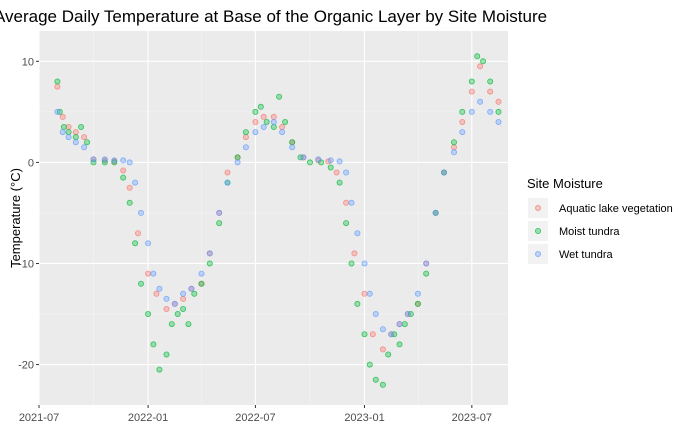 This screenshot has width=700, height=432. Describe the element at coordinates (148, 418) in the screenshot. I see `x-tick-label: 2022-01` at that location.